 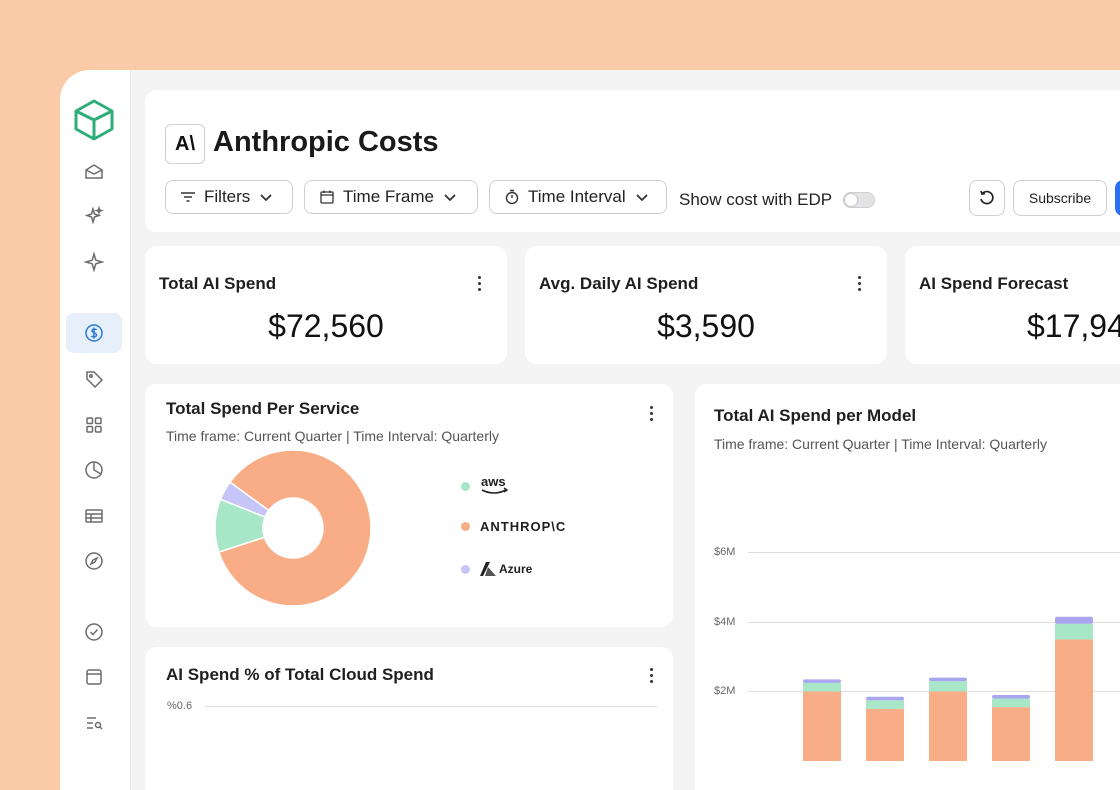 I want to click on pie-slice-anthropc, so click(x=294, y=528).